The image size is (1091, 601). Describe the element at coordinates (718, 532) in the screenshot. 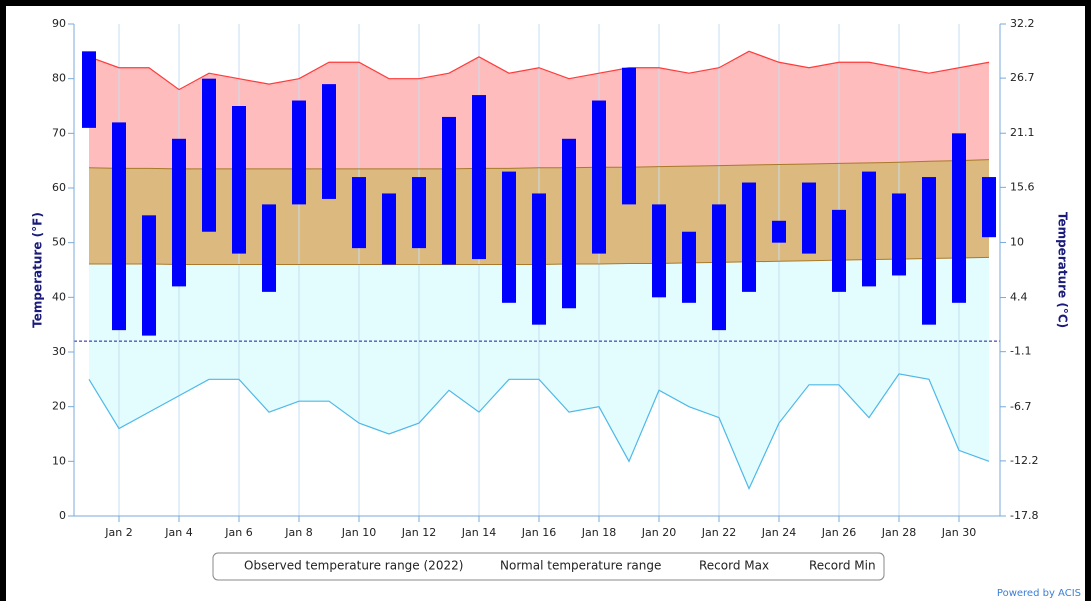

I see `x-tick-label: Jan 22` at that location.